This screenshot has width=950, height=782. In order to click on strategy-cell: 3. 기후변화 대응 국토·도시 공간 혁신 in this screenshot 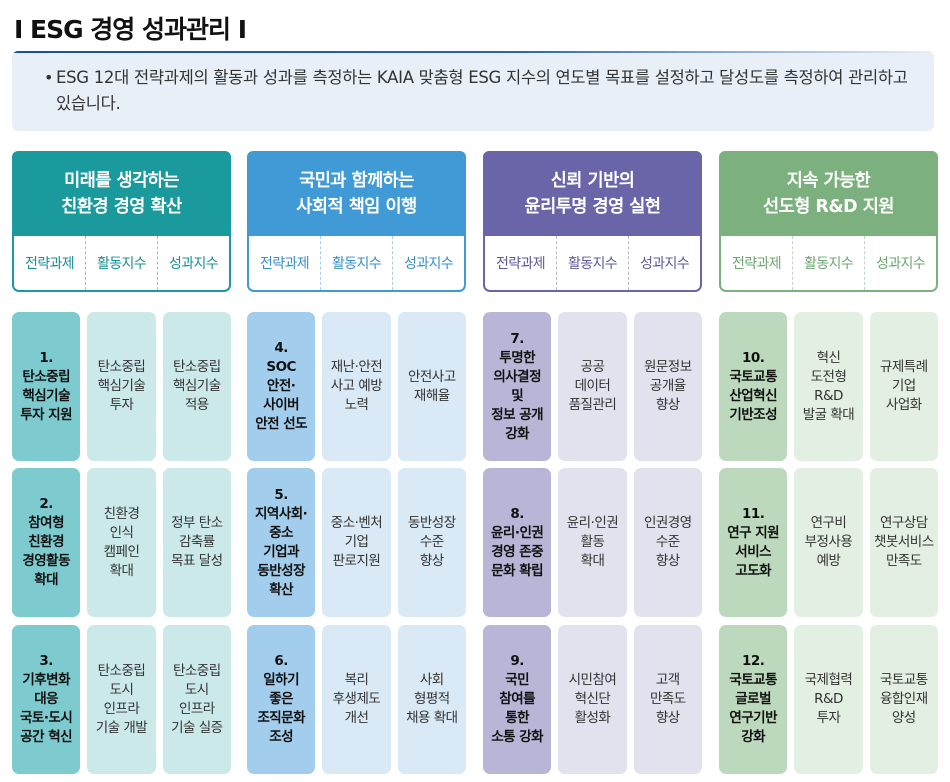, I will do `click(46, 699)`.